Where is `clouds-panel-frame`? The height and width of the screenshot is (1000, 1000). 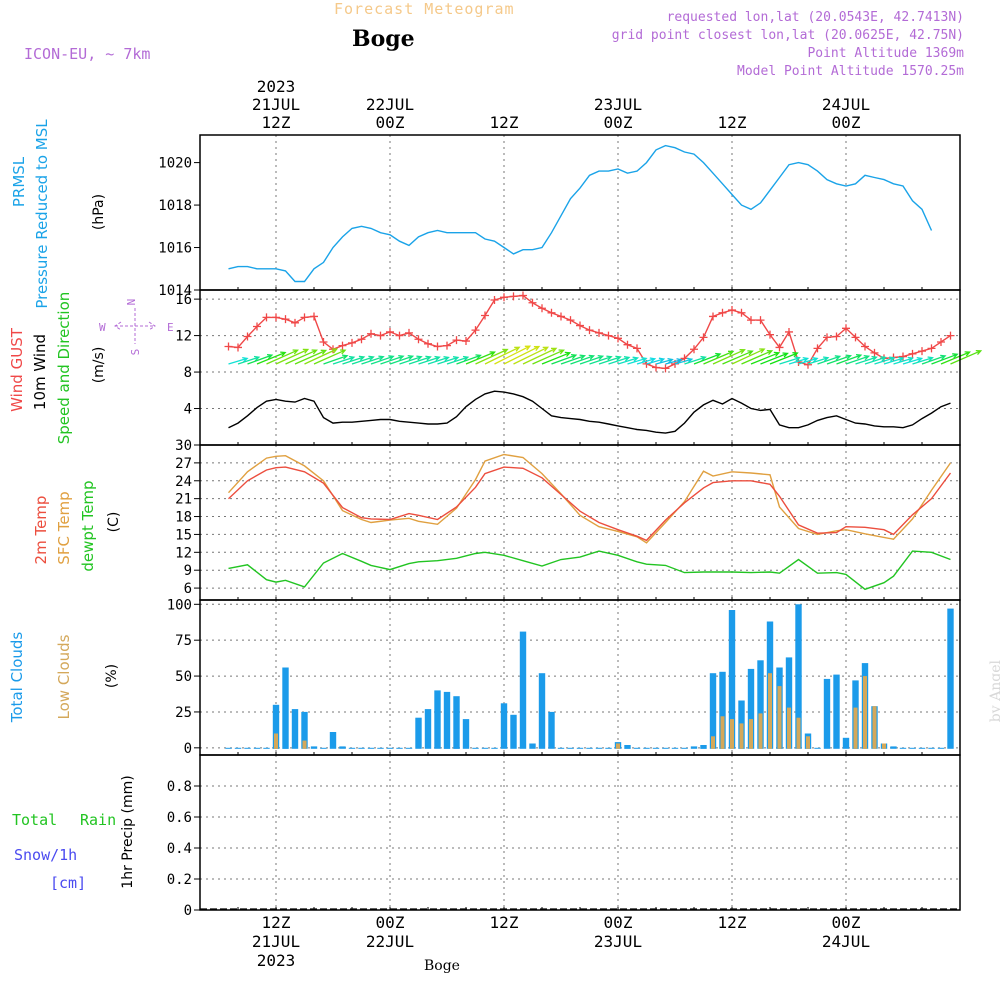 clouds-panel-frame is located at coordinates (580, 677).